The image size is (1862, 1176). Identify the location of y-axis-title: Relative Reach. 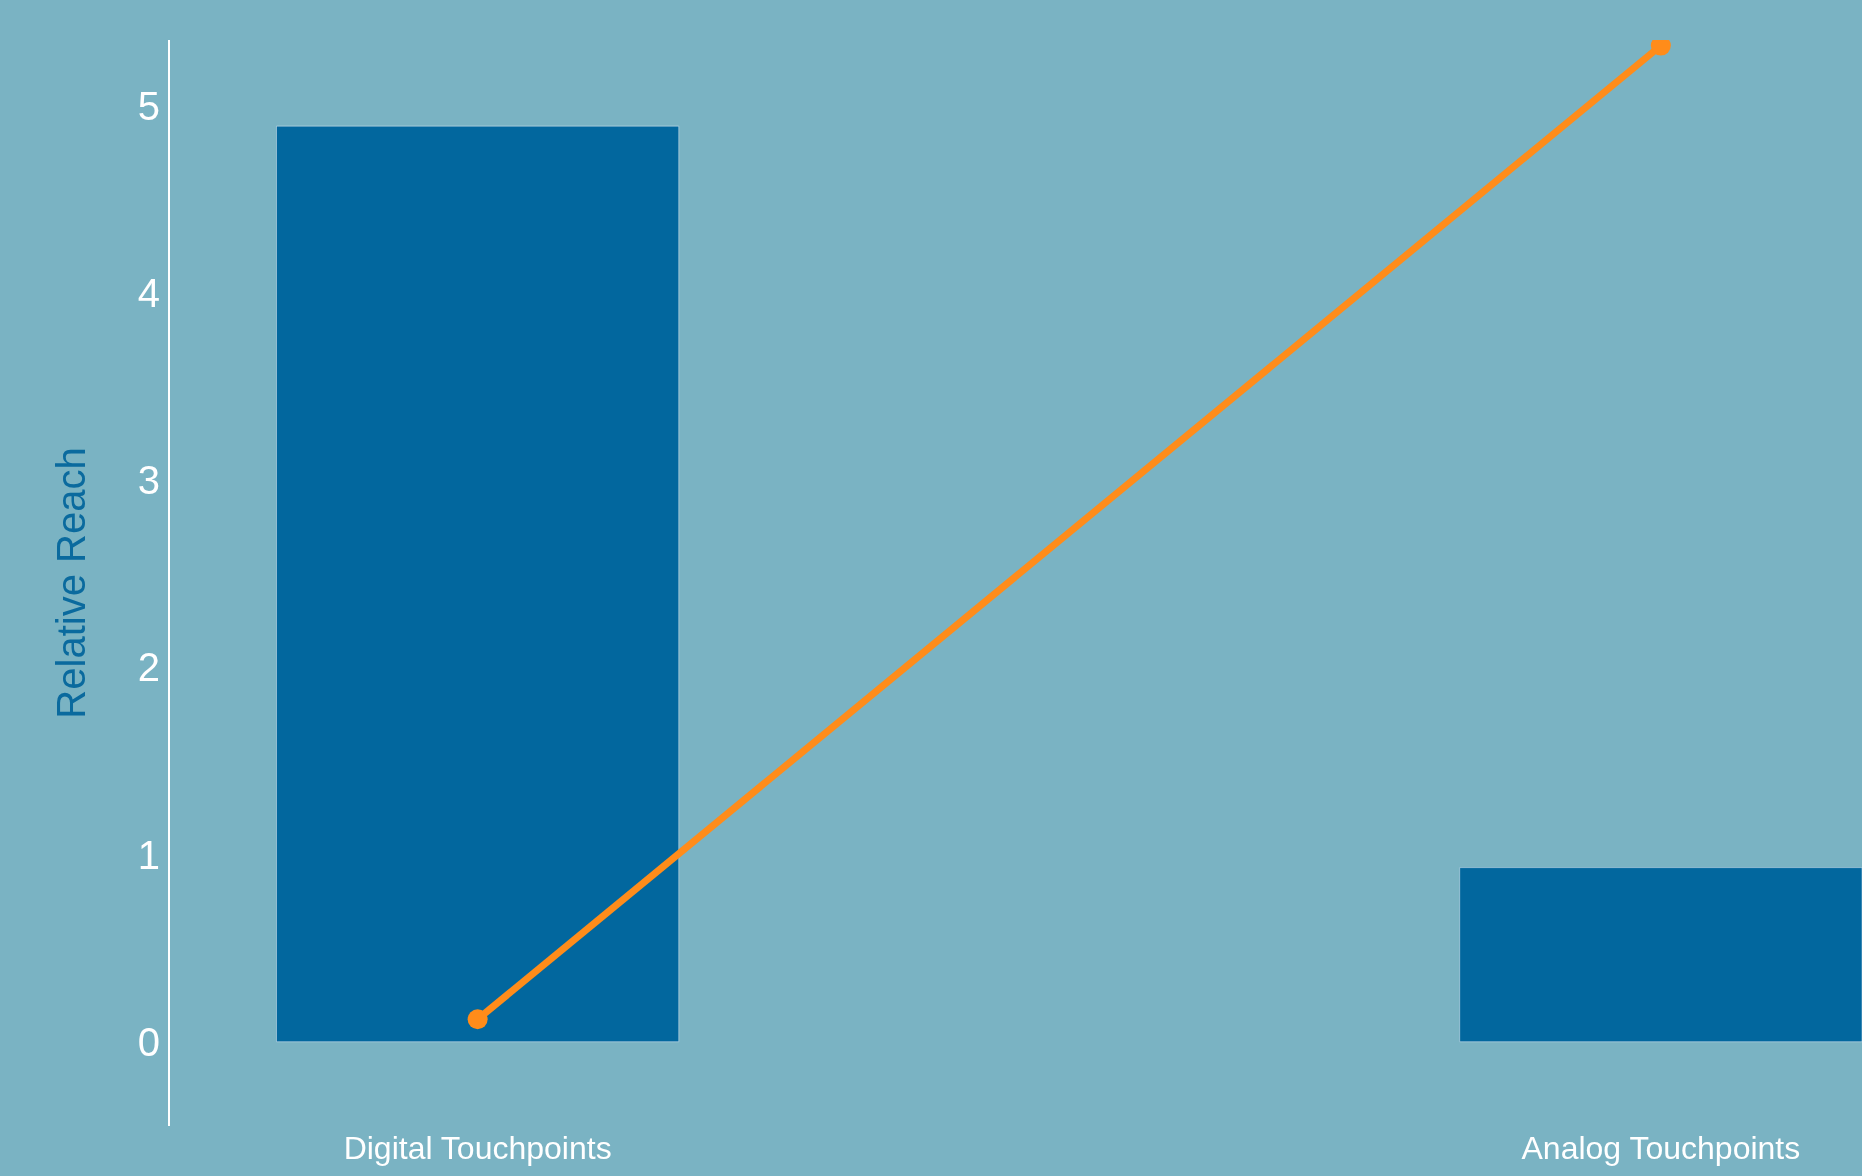
(70, 583).